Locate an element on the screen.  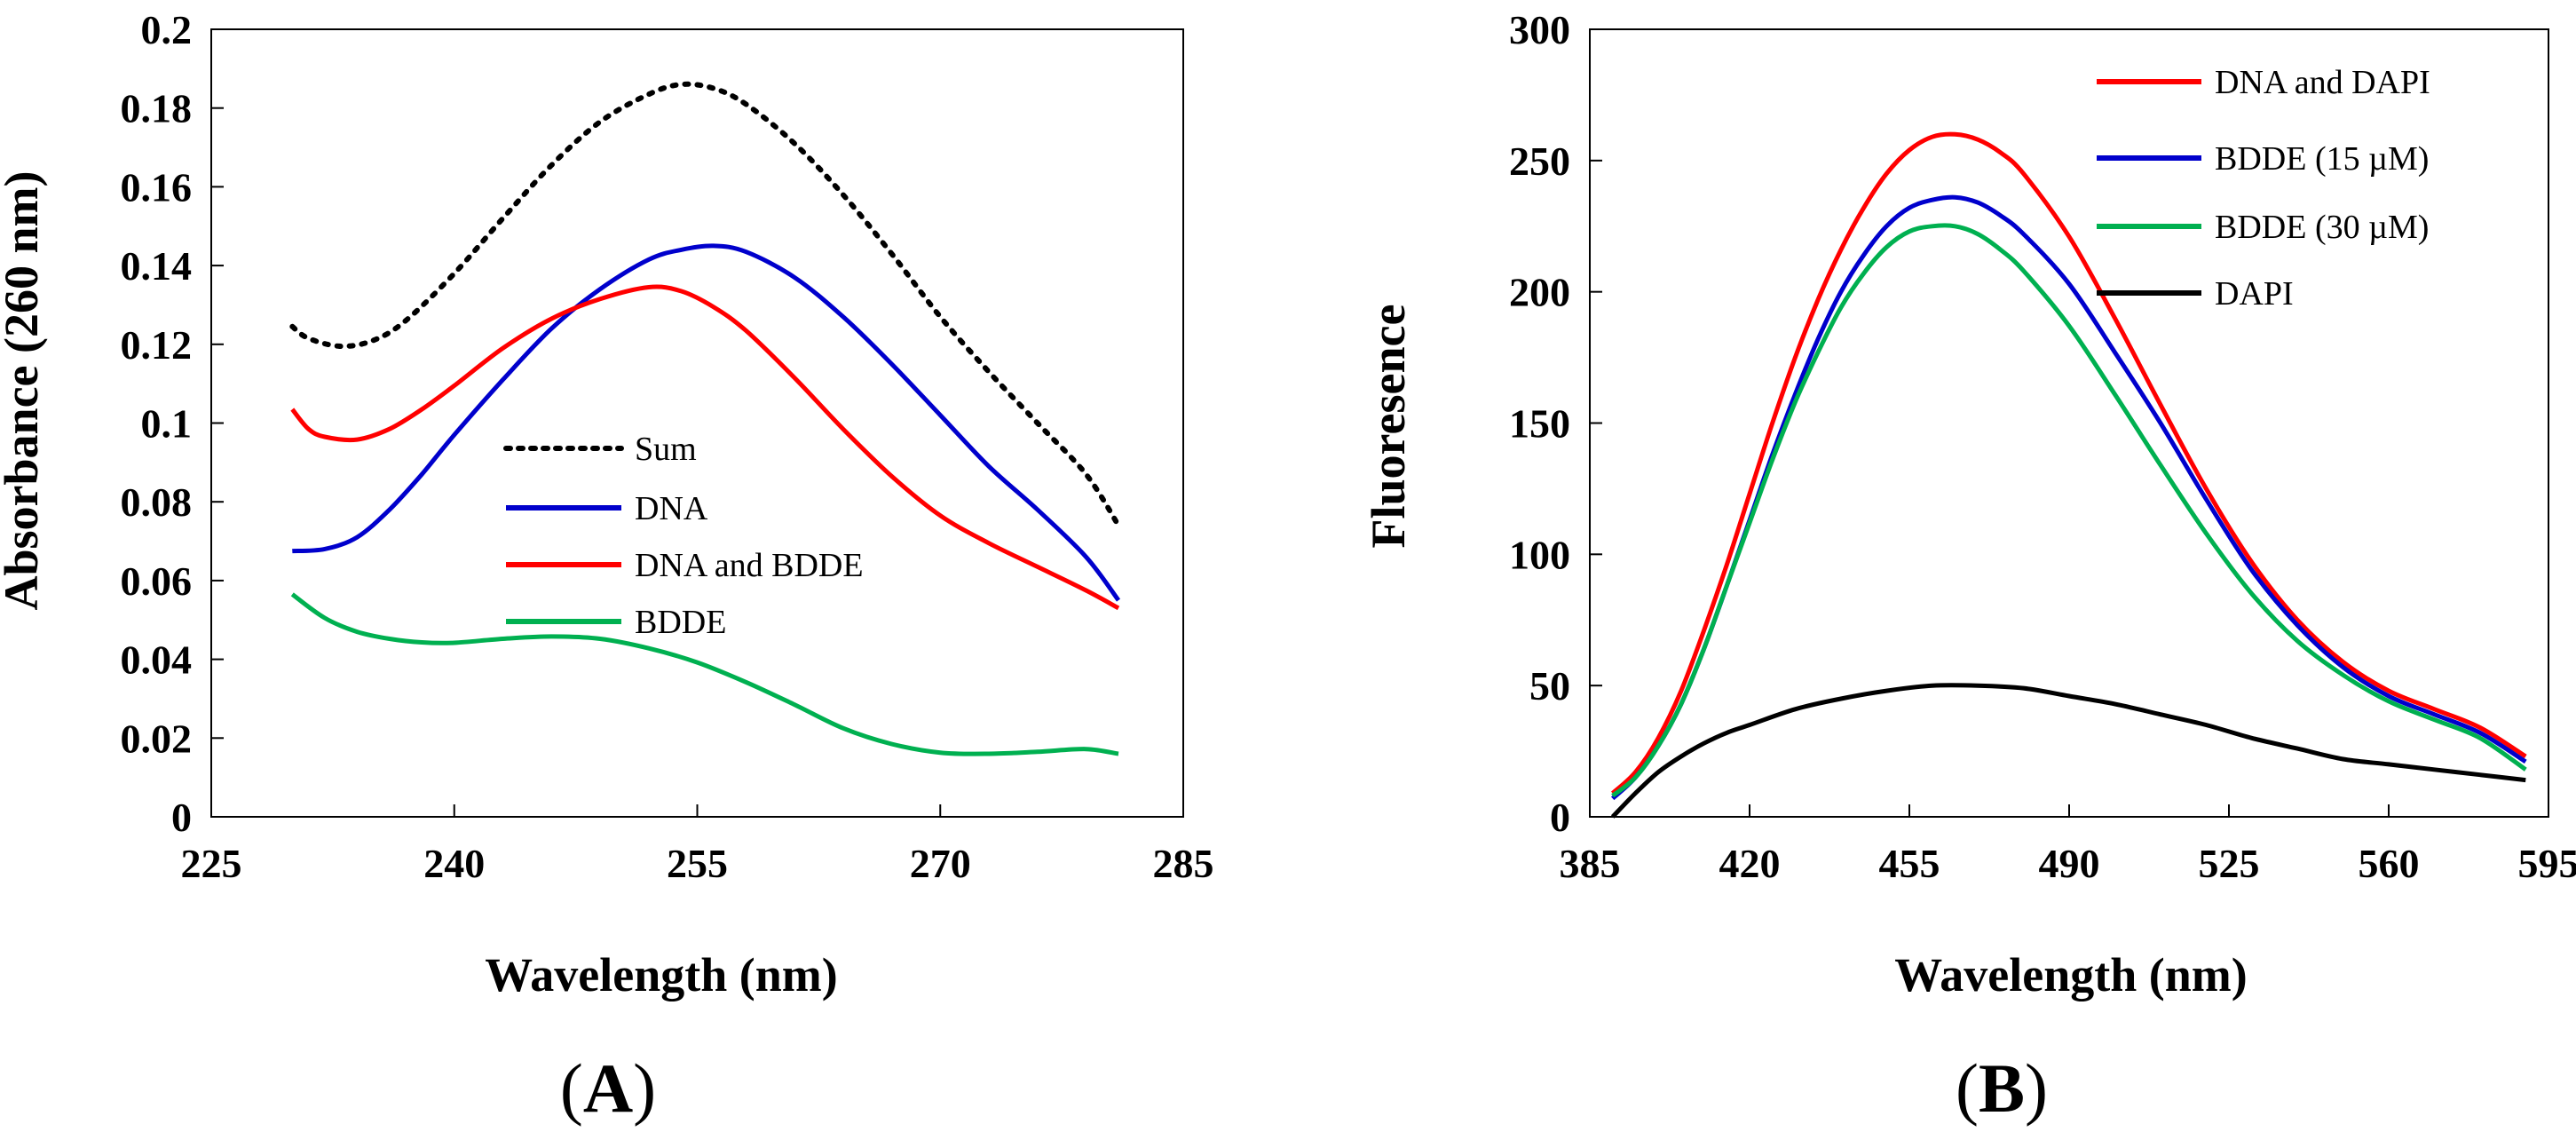
panel-label-a: (A) is located at coordinates (608, 1088).